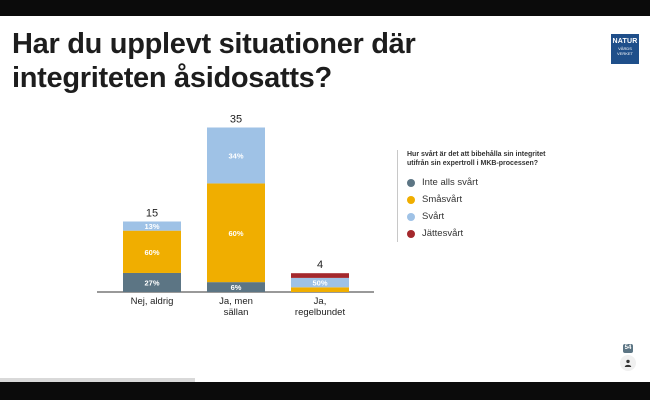 The image size is (650, 400). Describe the element at coordinates (236, 312) in the screenshot. I see `category-label-ja-men-sallan-line2: sällan` at that location.